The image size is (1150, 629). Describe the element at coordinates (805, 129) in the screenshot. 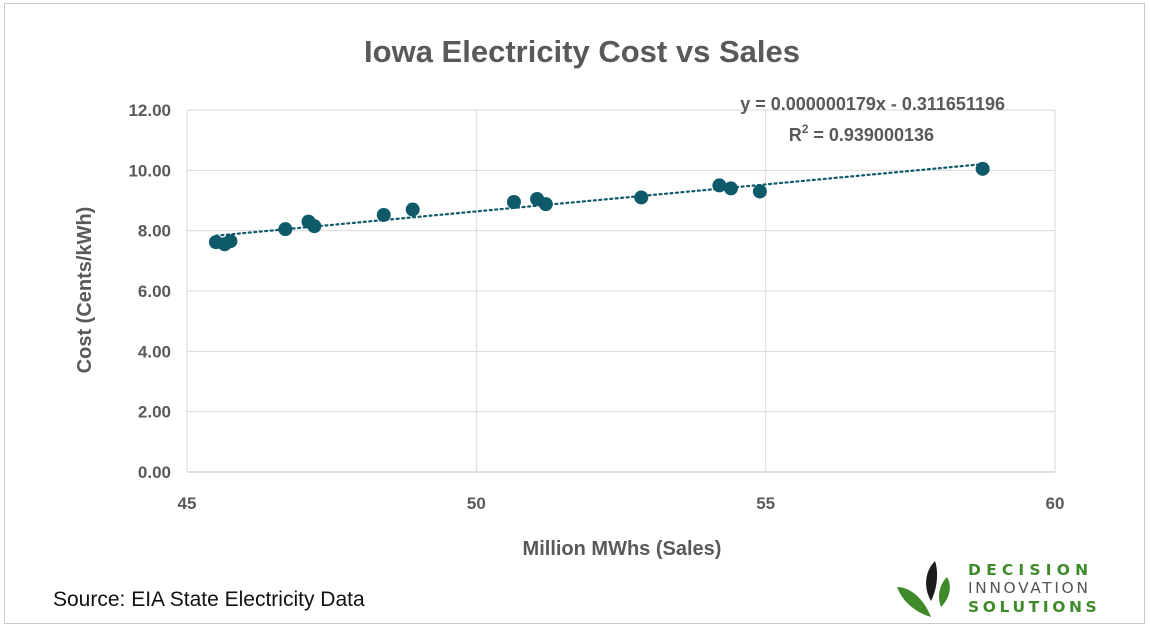

I see `r2-superscript: 2` at that location.